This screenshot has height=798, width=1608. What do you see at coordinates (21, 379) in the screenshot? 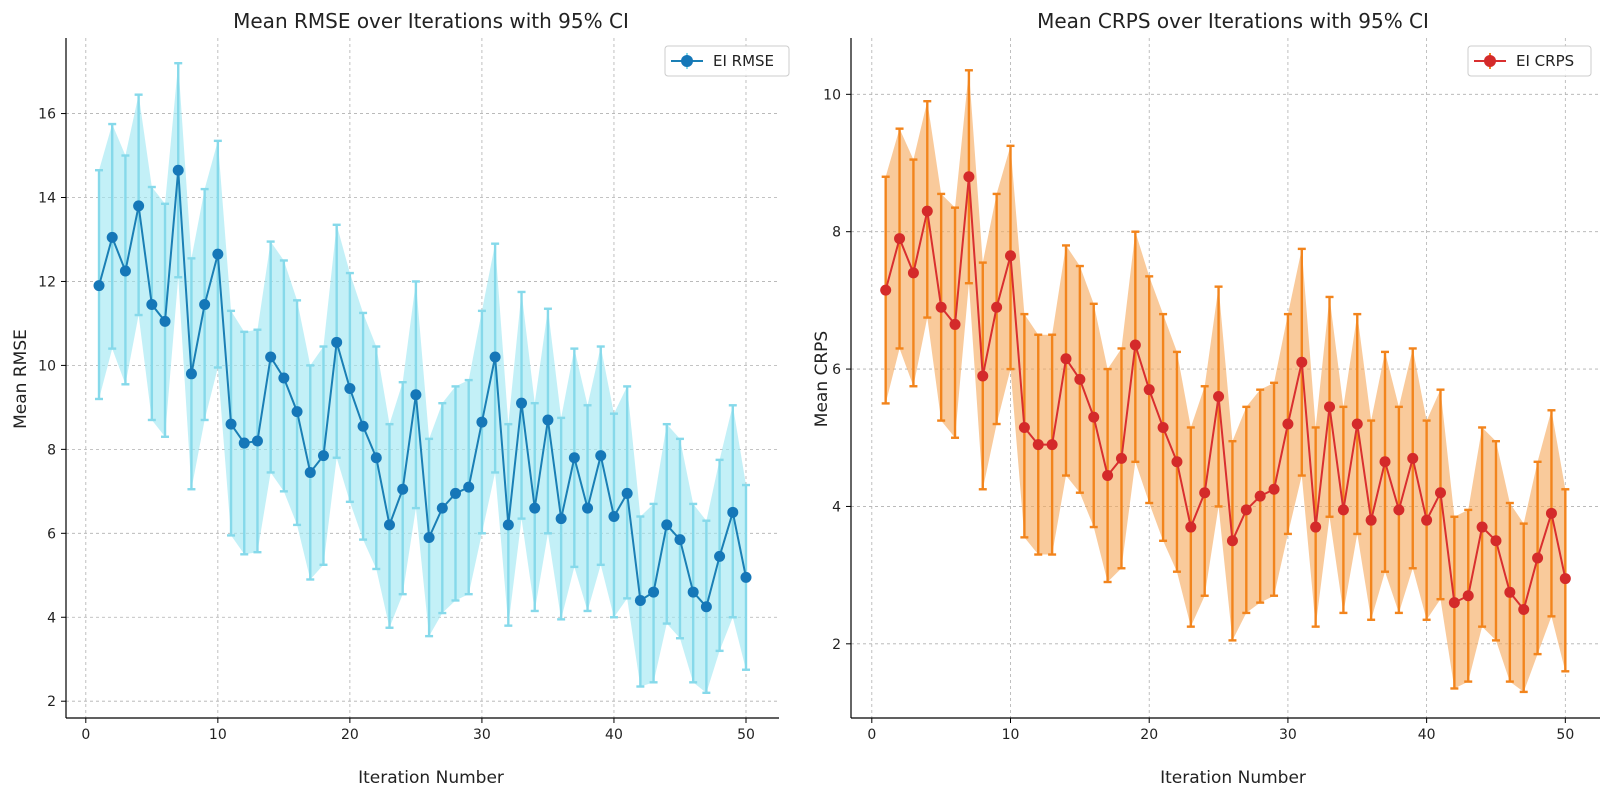
I see `rmse-y-axis-label: Mean RMSE` at bounding box center [21, 379].